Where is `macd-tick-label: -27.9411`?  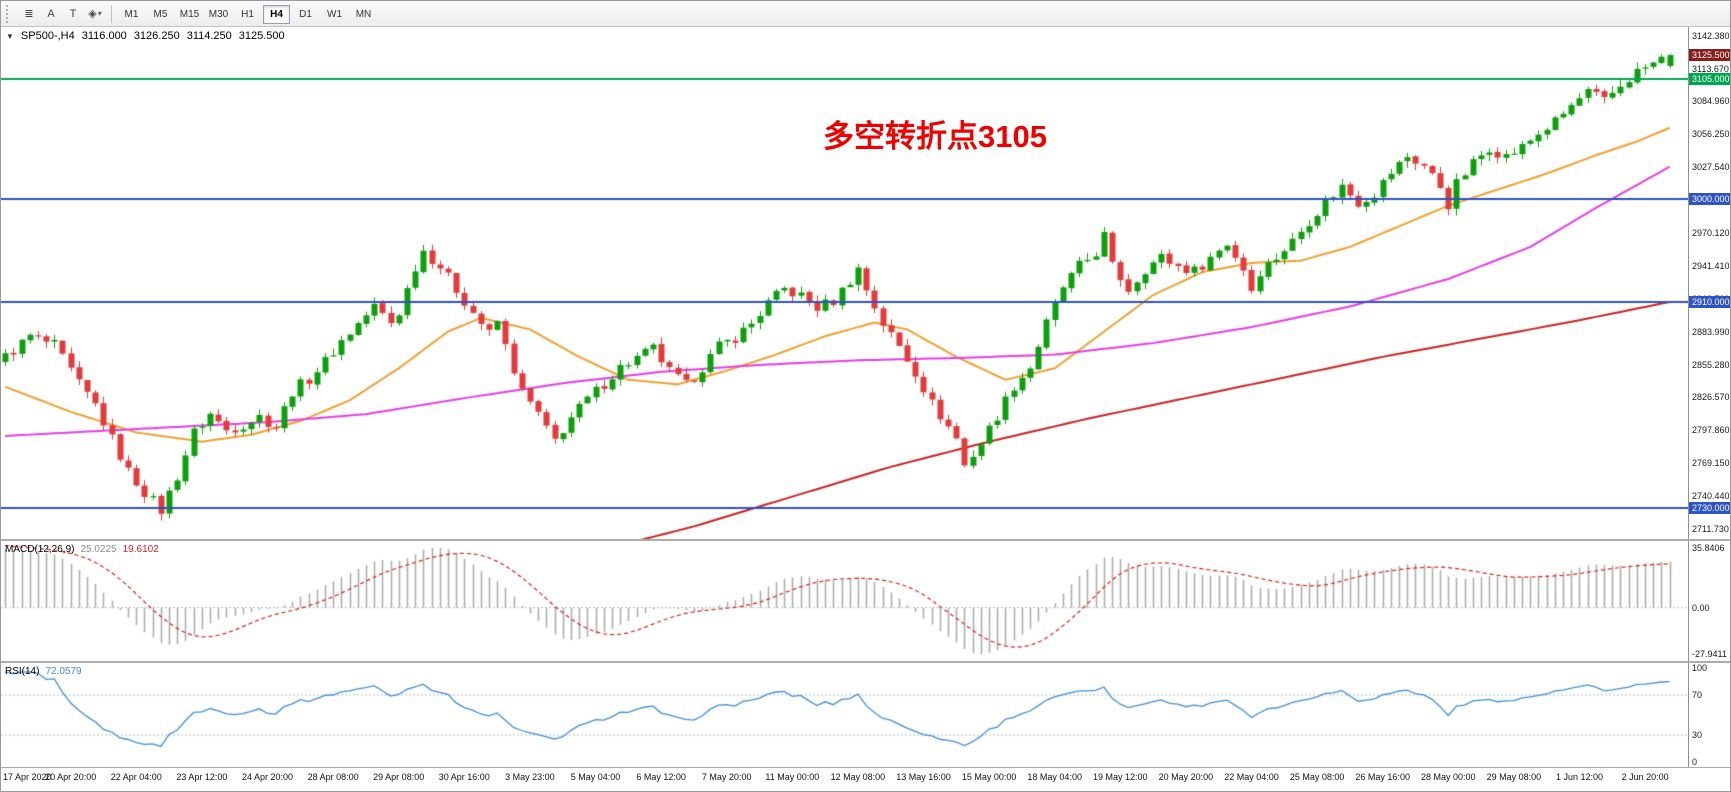 macd-tick-label: -27.9411 is located at coordinates (1709, 654).